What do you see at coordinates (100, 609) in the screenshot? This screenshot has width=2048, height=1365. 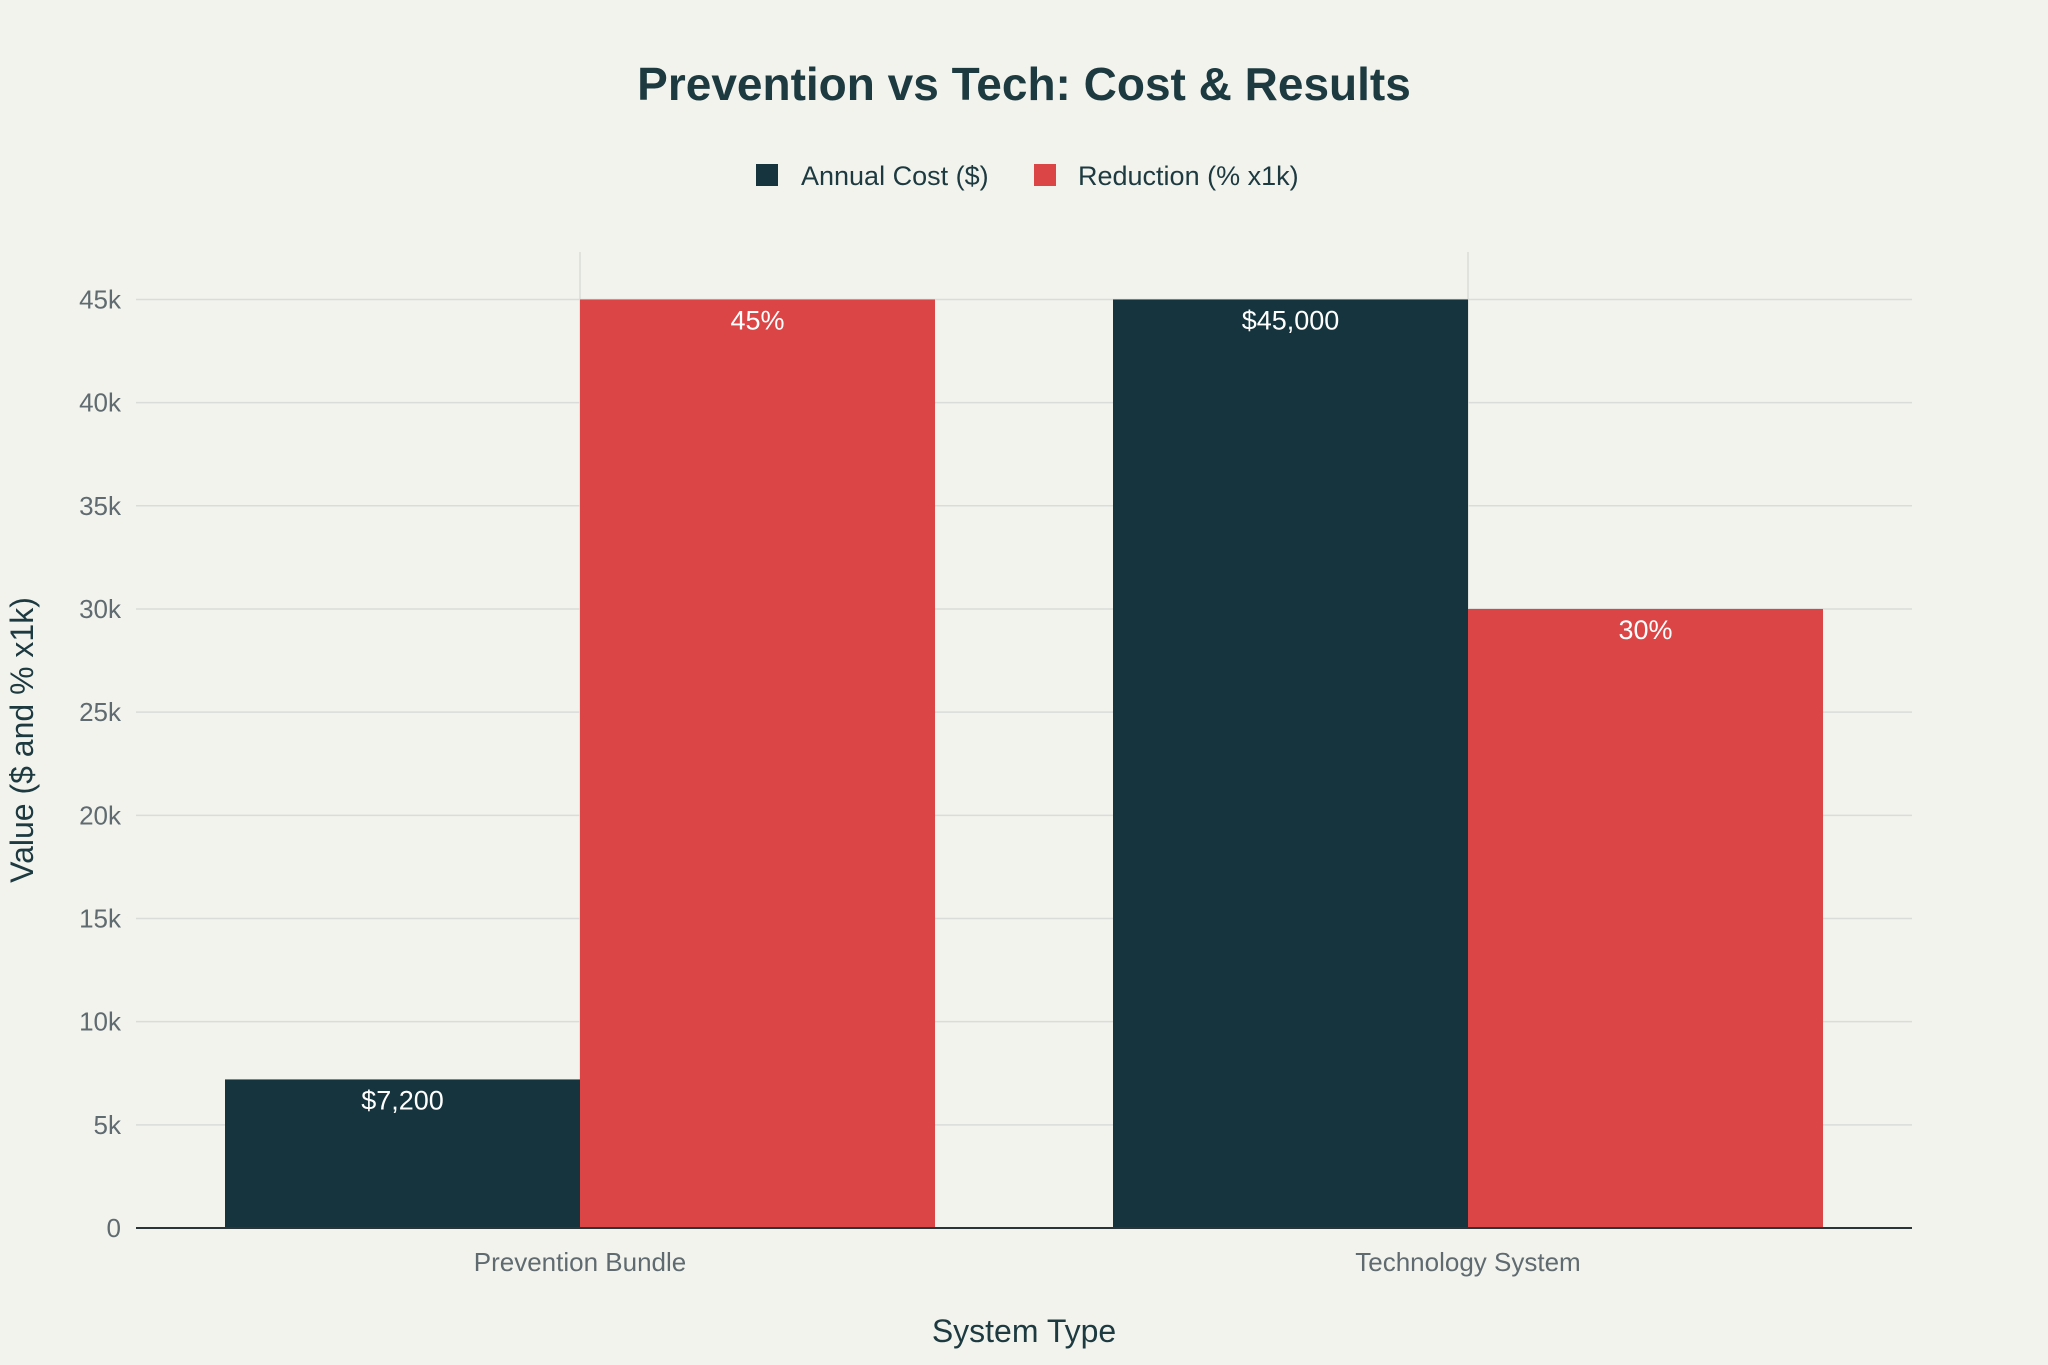 I see `y-tick-label: 30k` at bounding box center [100, 609].